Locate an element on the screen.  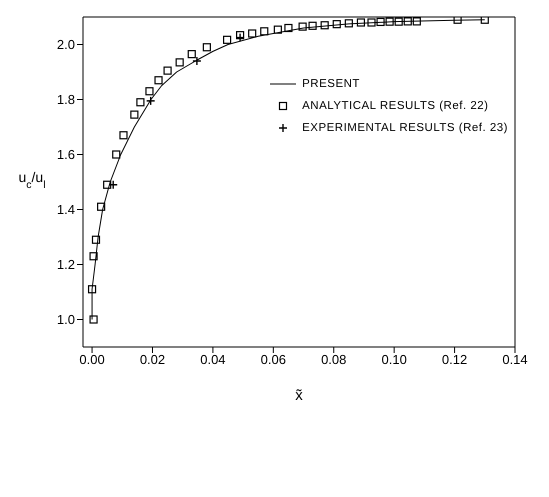
x-tick-label: 0.02 is located at coordinates (153, 360).